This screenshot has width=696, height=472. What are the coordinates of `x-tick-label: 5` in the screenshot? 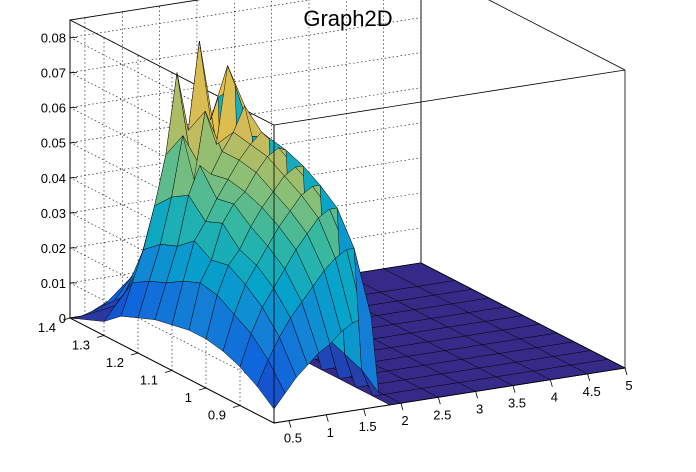 It's located at (628, 385).